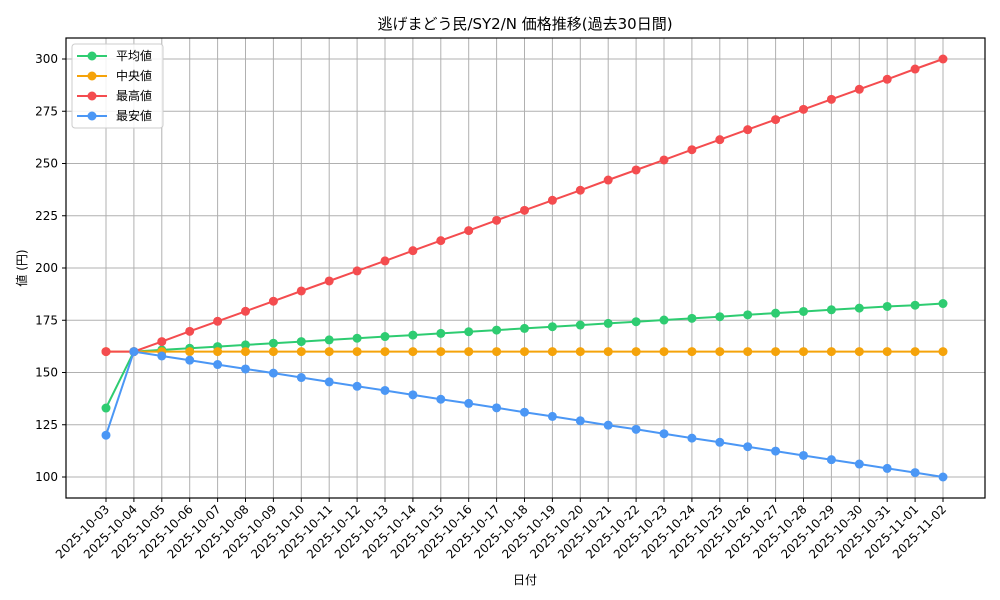  What do you see at coordinates (134, 115) in the screenshot?
I see `legend-label: 最安値` at bounding box center [134, 115].